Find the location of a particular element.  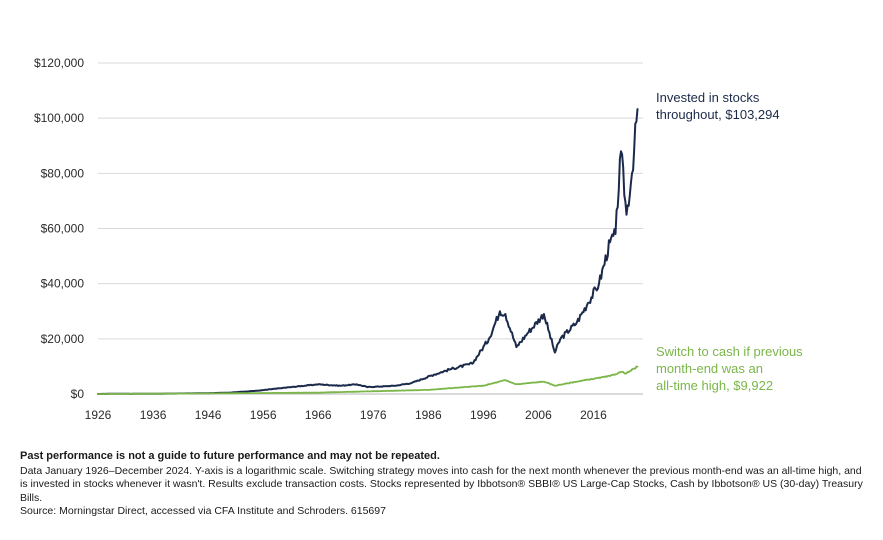

x-tick-label: 2006 is located at coordinates (538, 415).